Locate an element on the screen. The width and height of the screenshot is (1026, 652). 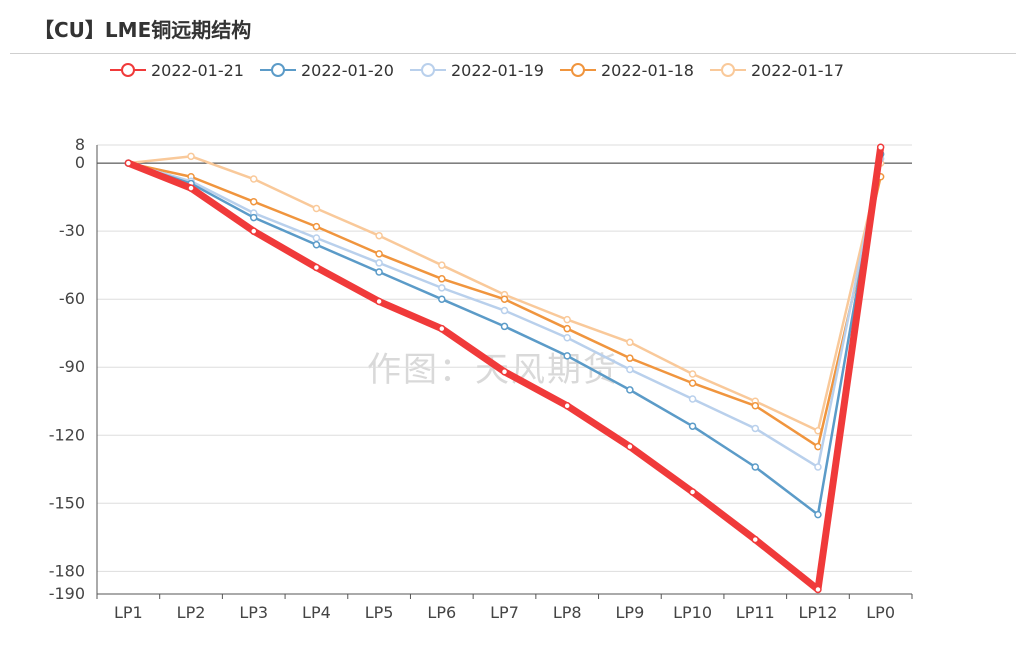
watermark: 作图：天风期货 is located at coordinates (493, 370).